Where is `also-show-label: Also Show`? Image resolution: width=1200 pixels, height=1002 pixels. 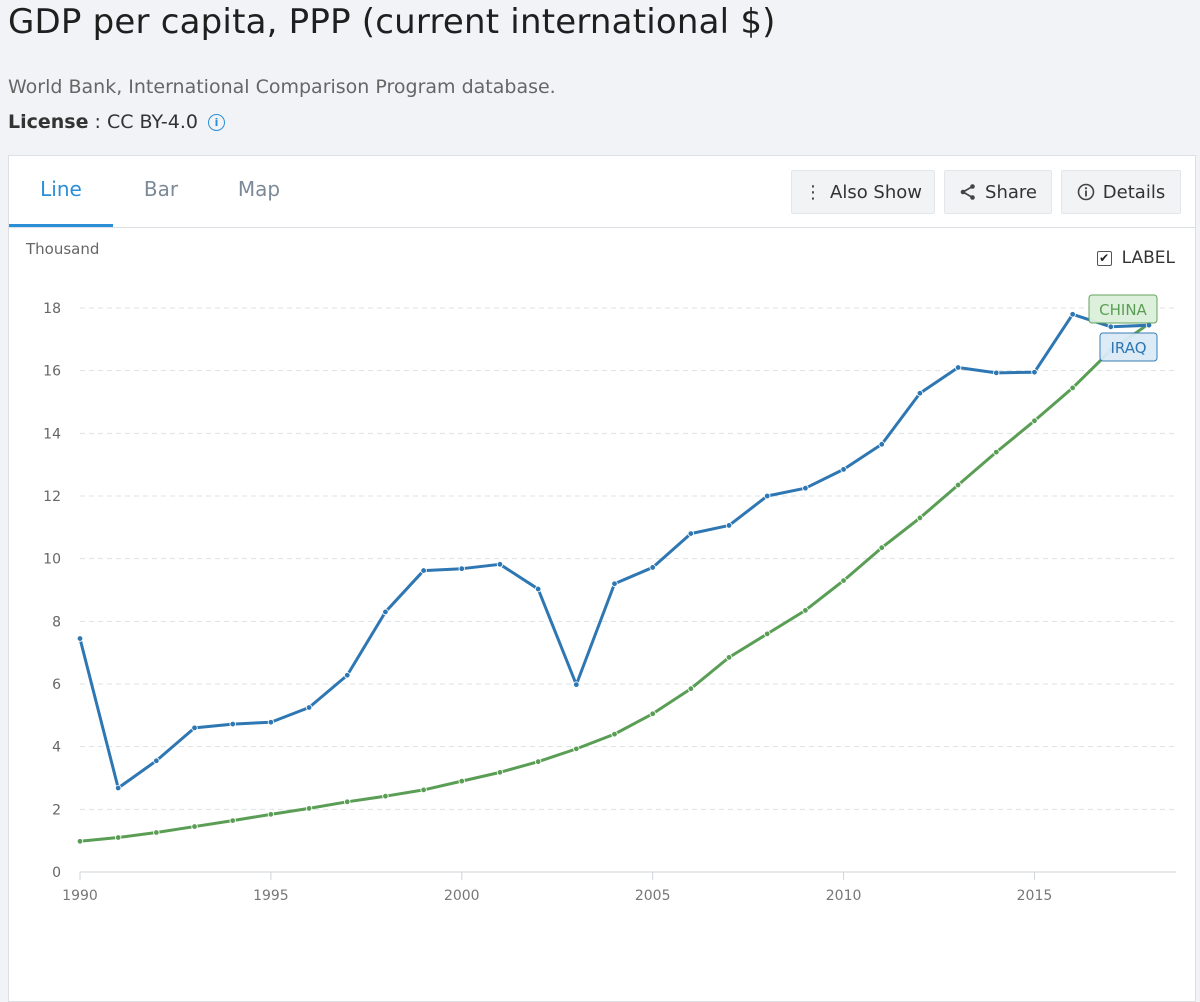 also-show-label: Also Show is located at coordinates (876, 192).